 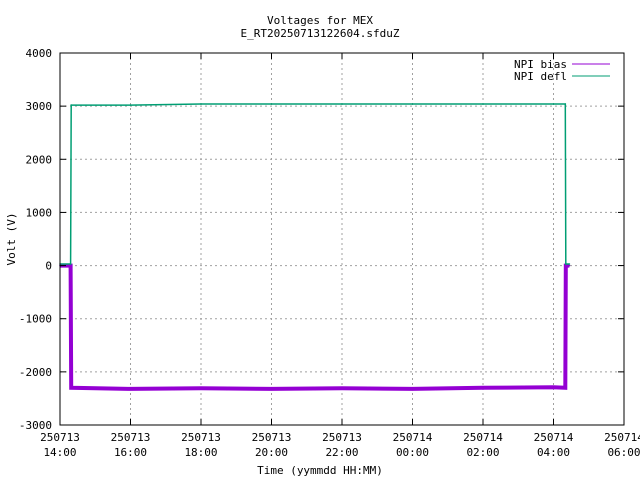 What do you see at coordinates (35, 319) in the screenshot?
I see `y-tick-label: -1000` at bounding box center [35, 319].